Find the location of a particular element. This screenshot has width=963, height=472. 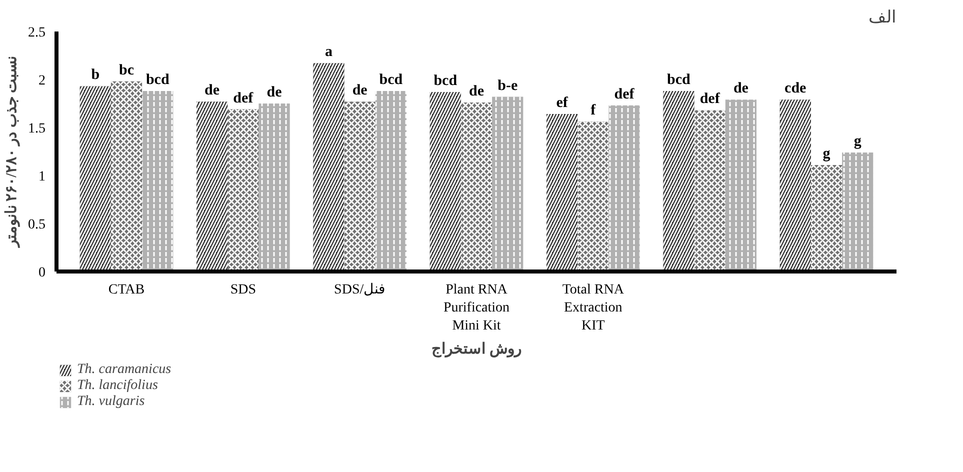

y-tick-label: 1.5 is located at coordinates (37, 129).